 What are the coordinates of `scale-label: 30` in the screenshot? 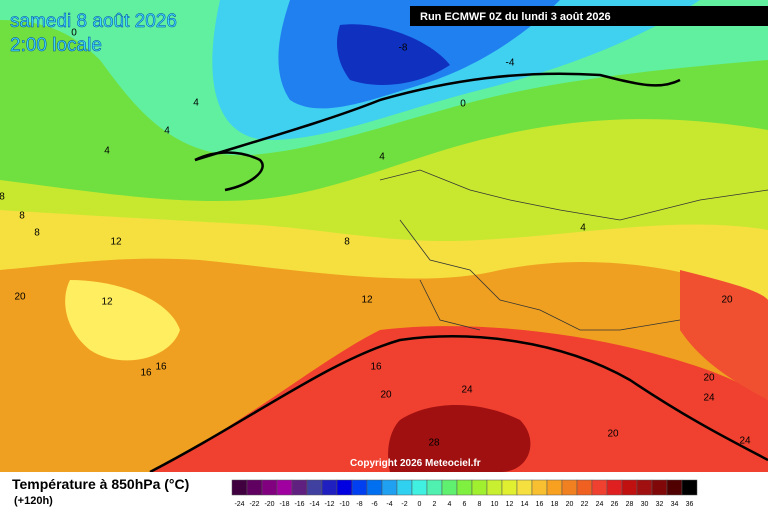 It's located at (645, 504).